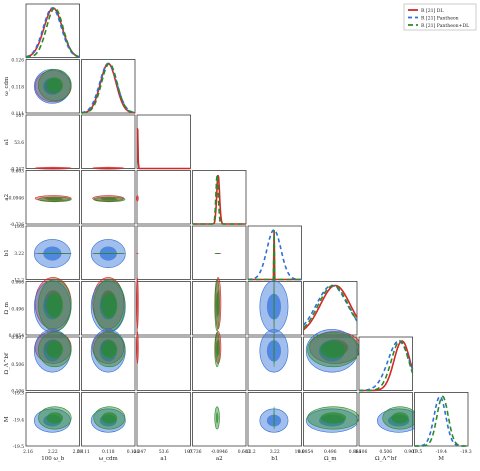 The height and width of the screenshot is (471, 480). Describe the element at coordinates (53, 452) in the screenshot. I see `xtick-100ωb-1: 2.22` at that location.